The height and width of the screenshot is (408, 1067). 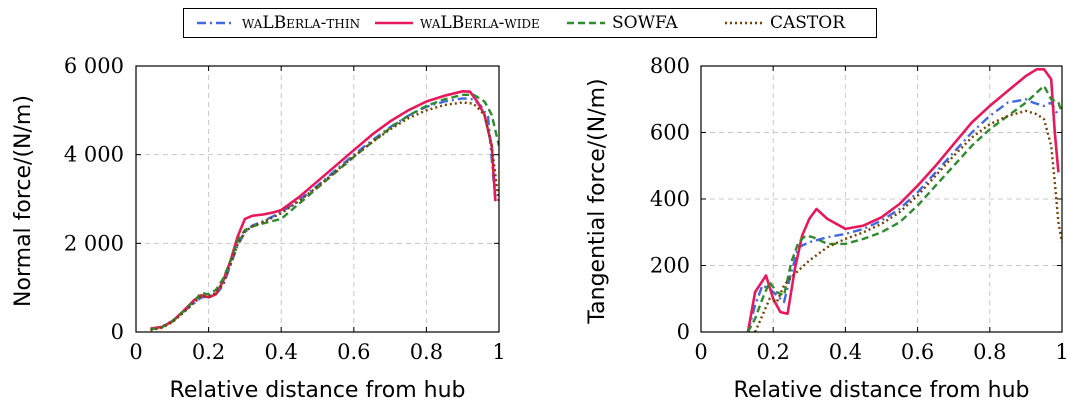 What do you see at coordinates (882, 390) in the screenshot?
I see `tangential-x-axis-label: Relative distance from hub` at bounding box center [882, 390].